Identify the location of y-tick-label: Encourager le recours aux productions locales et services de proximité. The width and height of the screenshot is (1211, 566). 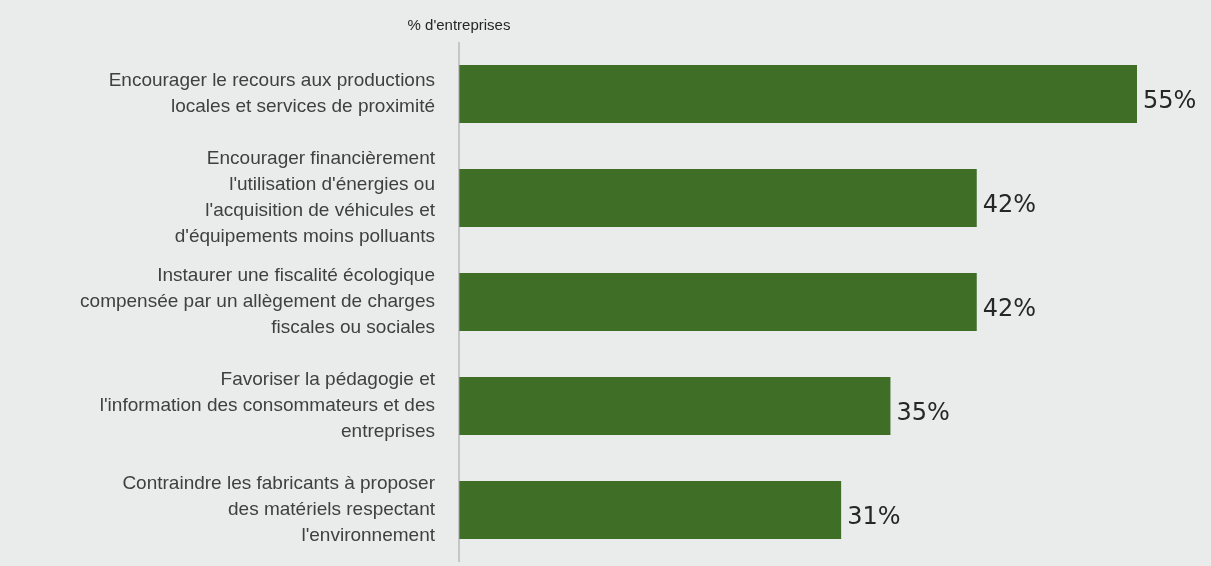
(271, 93).